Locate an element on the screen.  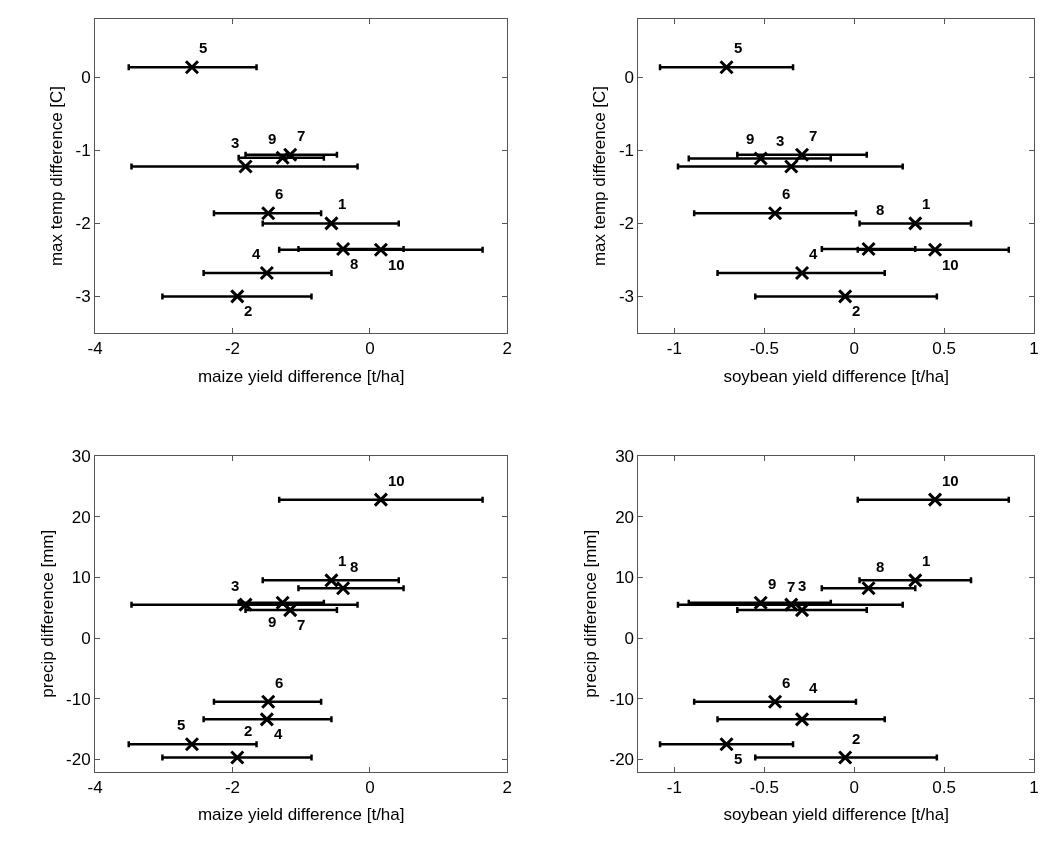
x-tick-label: 0.5 is located at coordinates (944, 787).